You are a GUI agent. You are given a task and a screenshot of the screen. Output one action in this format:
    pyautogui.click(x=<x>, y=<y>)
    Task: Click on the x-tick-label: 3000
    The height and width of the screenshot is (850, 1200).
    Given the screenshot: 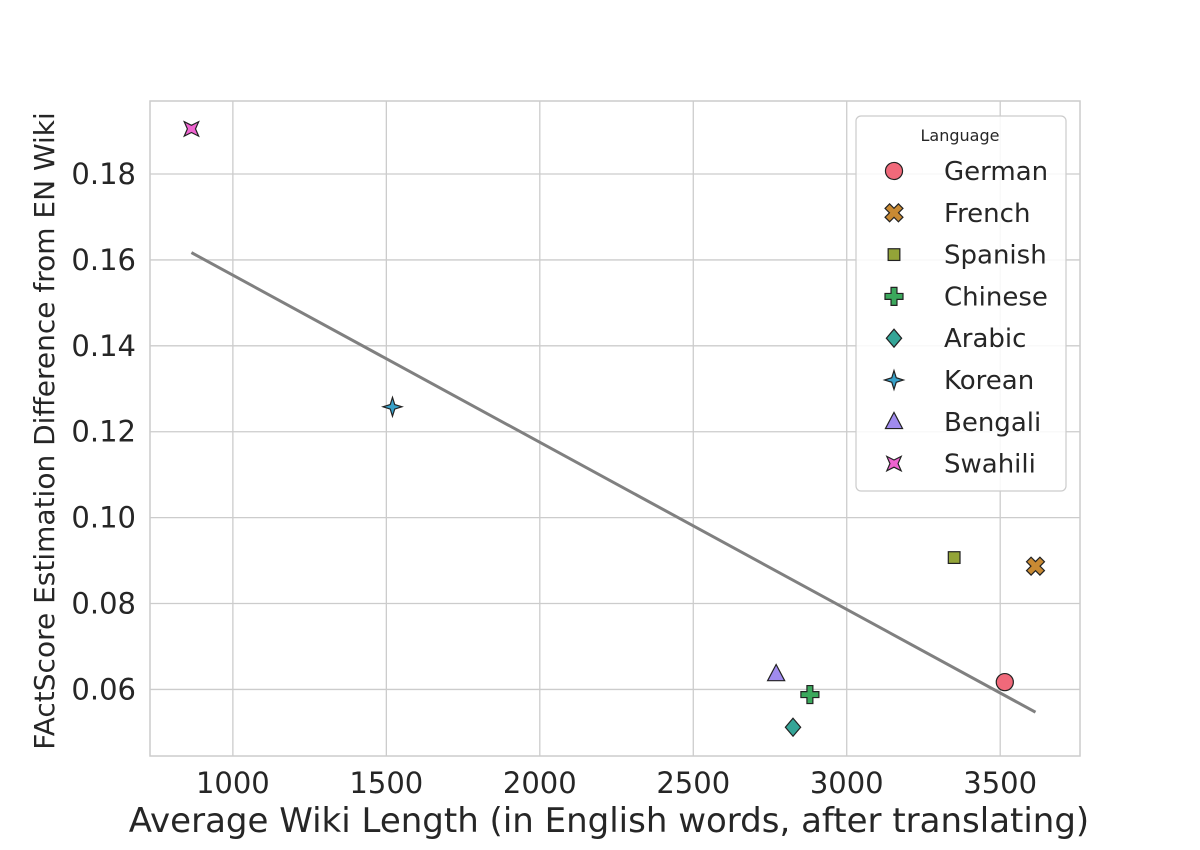 What is the action you would take?
    pyautogui.click(x=847, y=783)
    